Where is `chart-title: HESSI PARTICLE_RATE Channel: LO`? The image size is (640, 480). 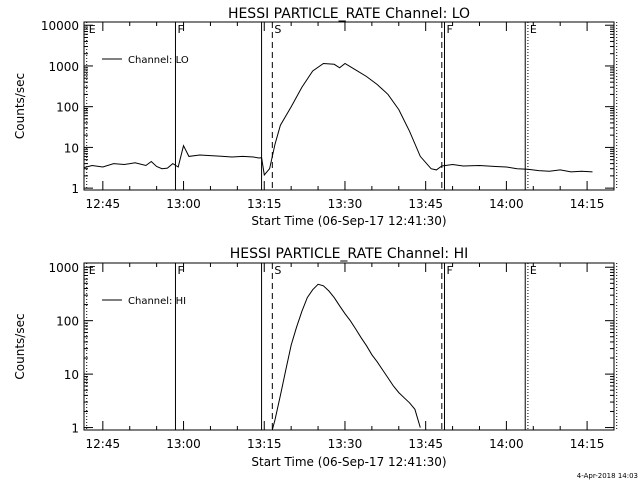
chart-title: HESSI PARTICLE_RATE Channel: LO is located at coordinates (349, 14).